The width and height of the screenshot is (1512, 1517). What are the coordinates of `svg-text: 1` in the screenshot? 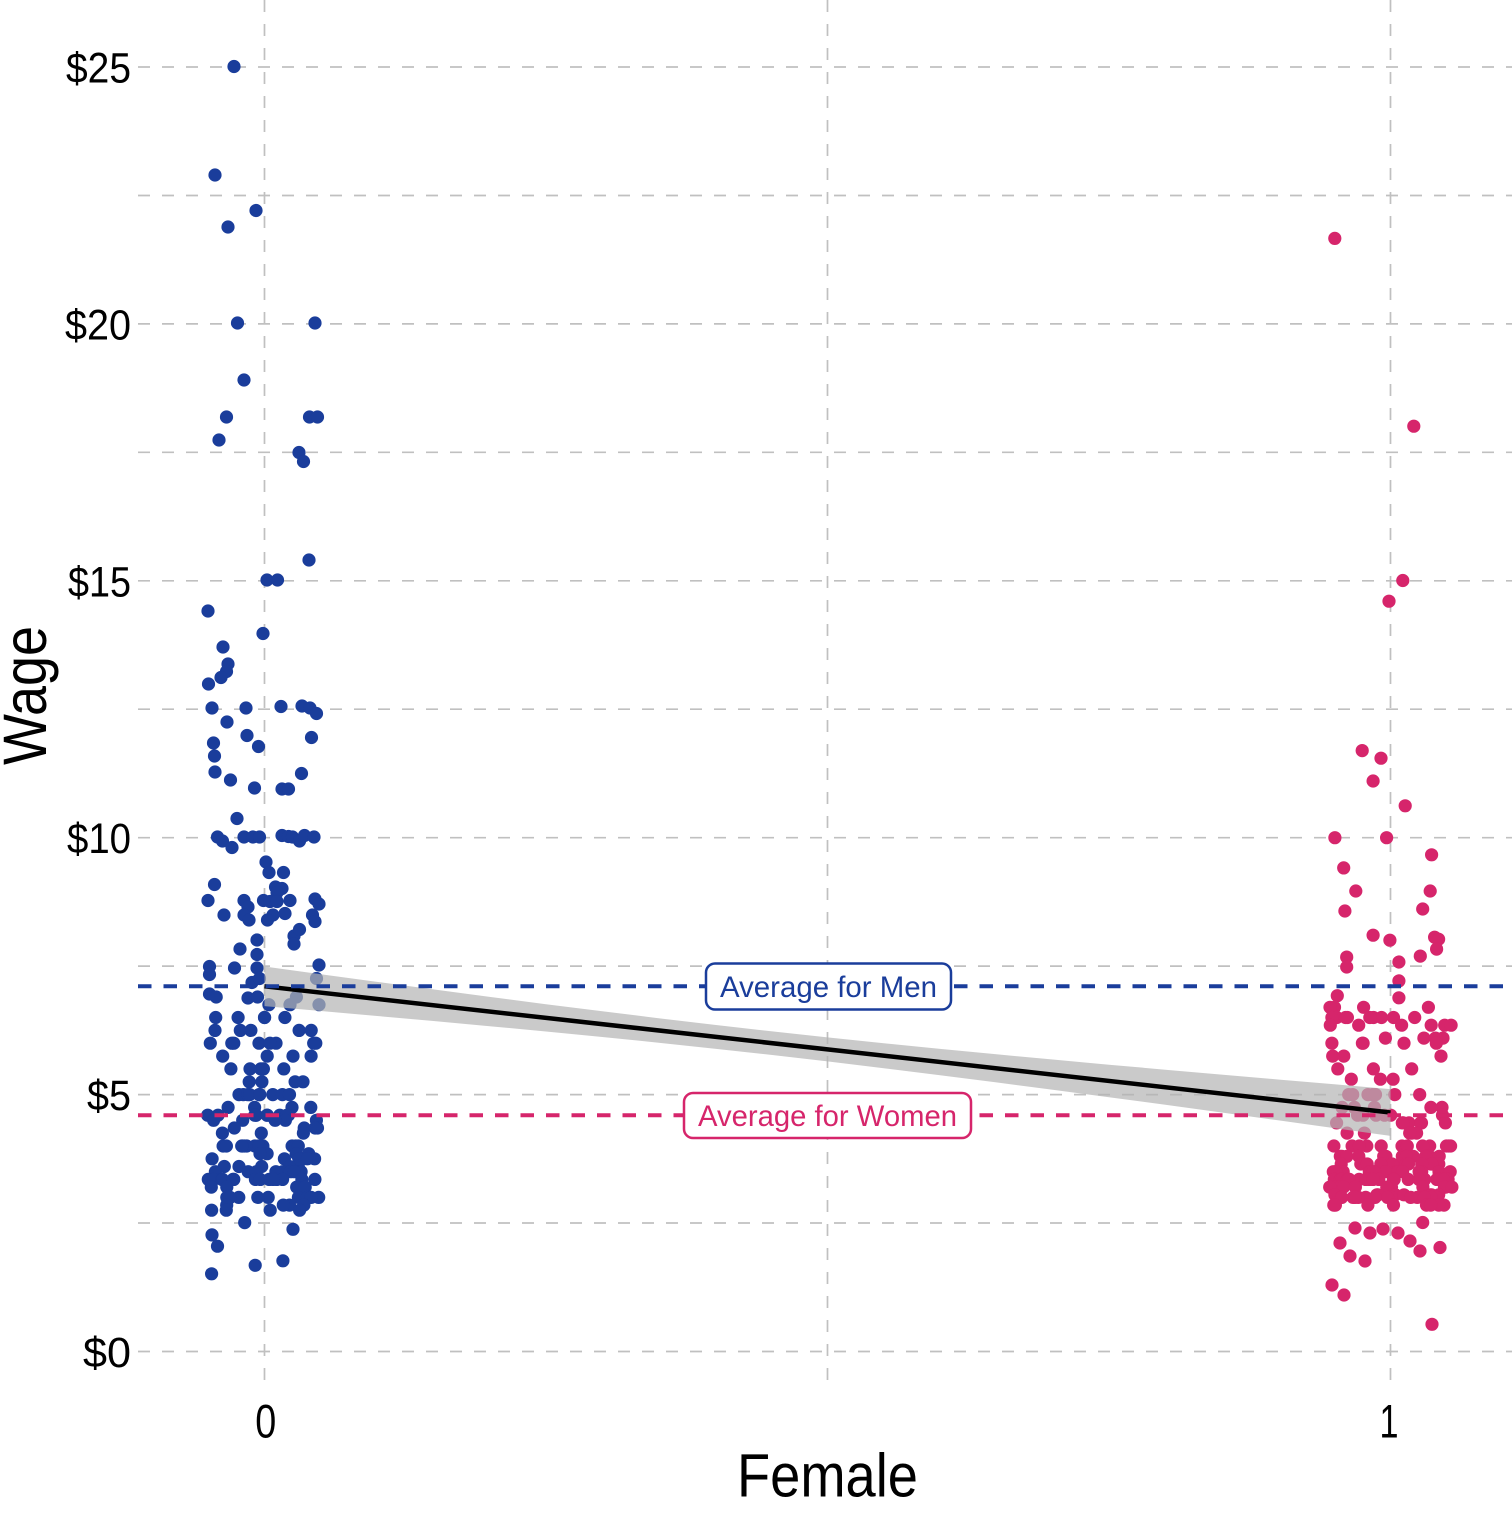 It's located at (1389, 1421).